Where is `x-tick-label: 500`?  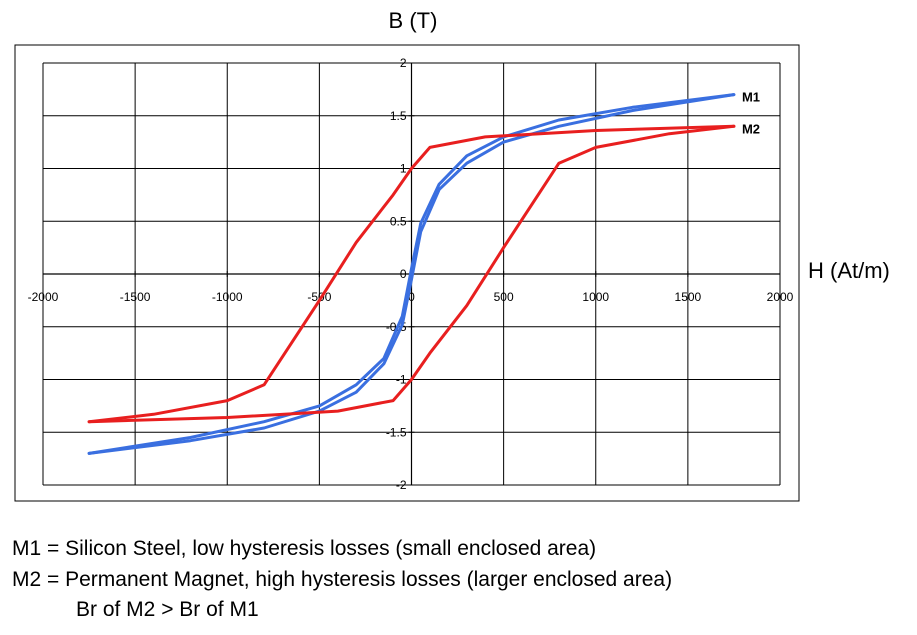
x-tick-label: 500 is located at coordinates (504, 297).